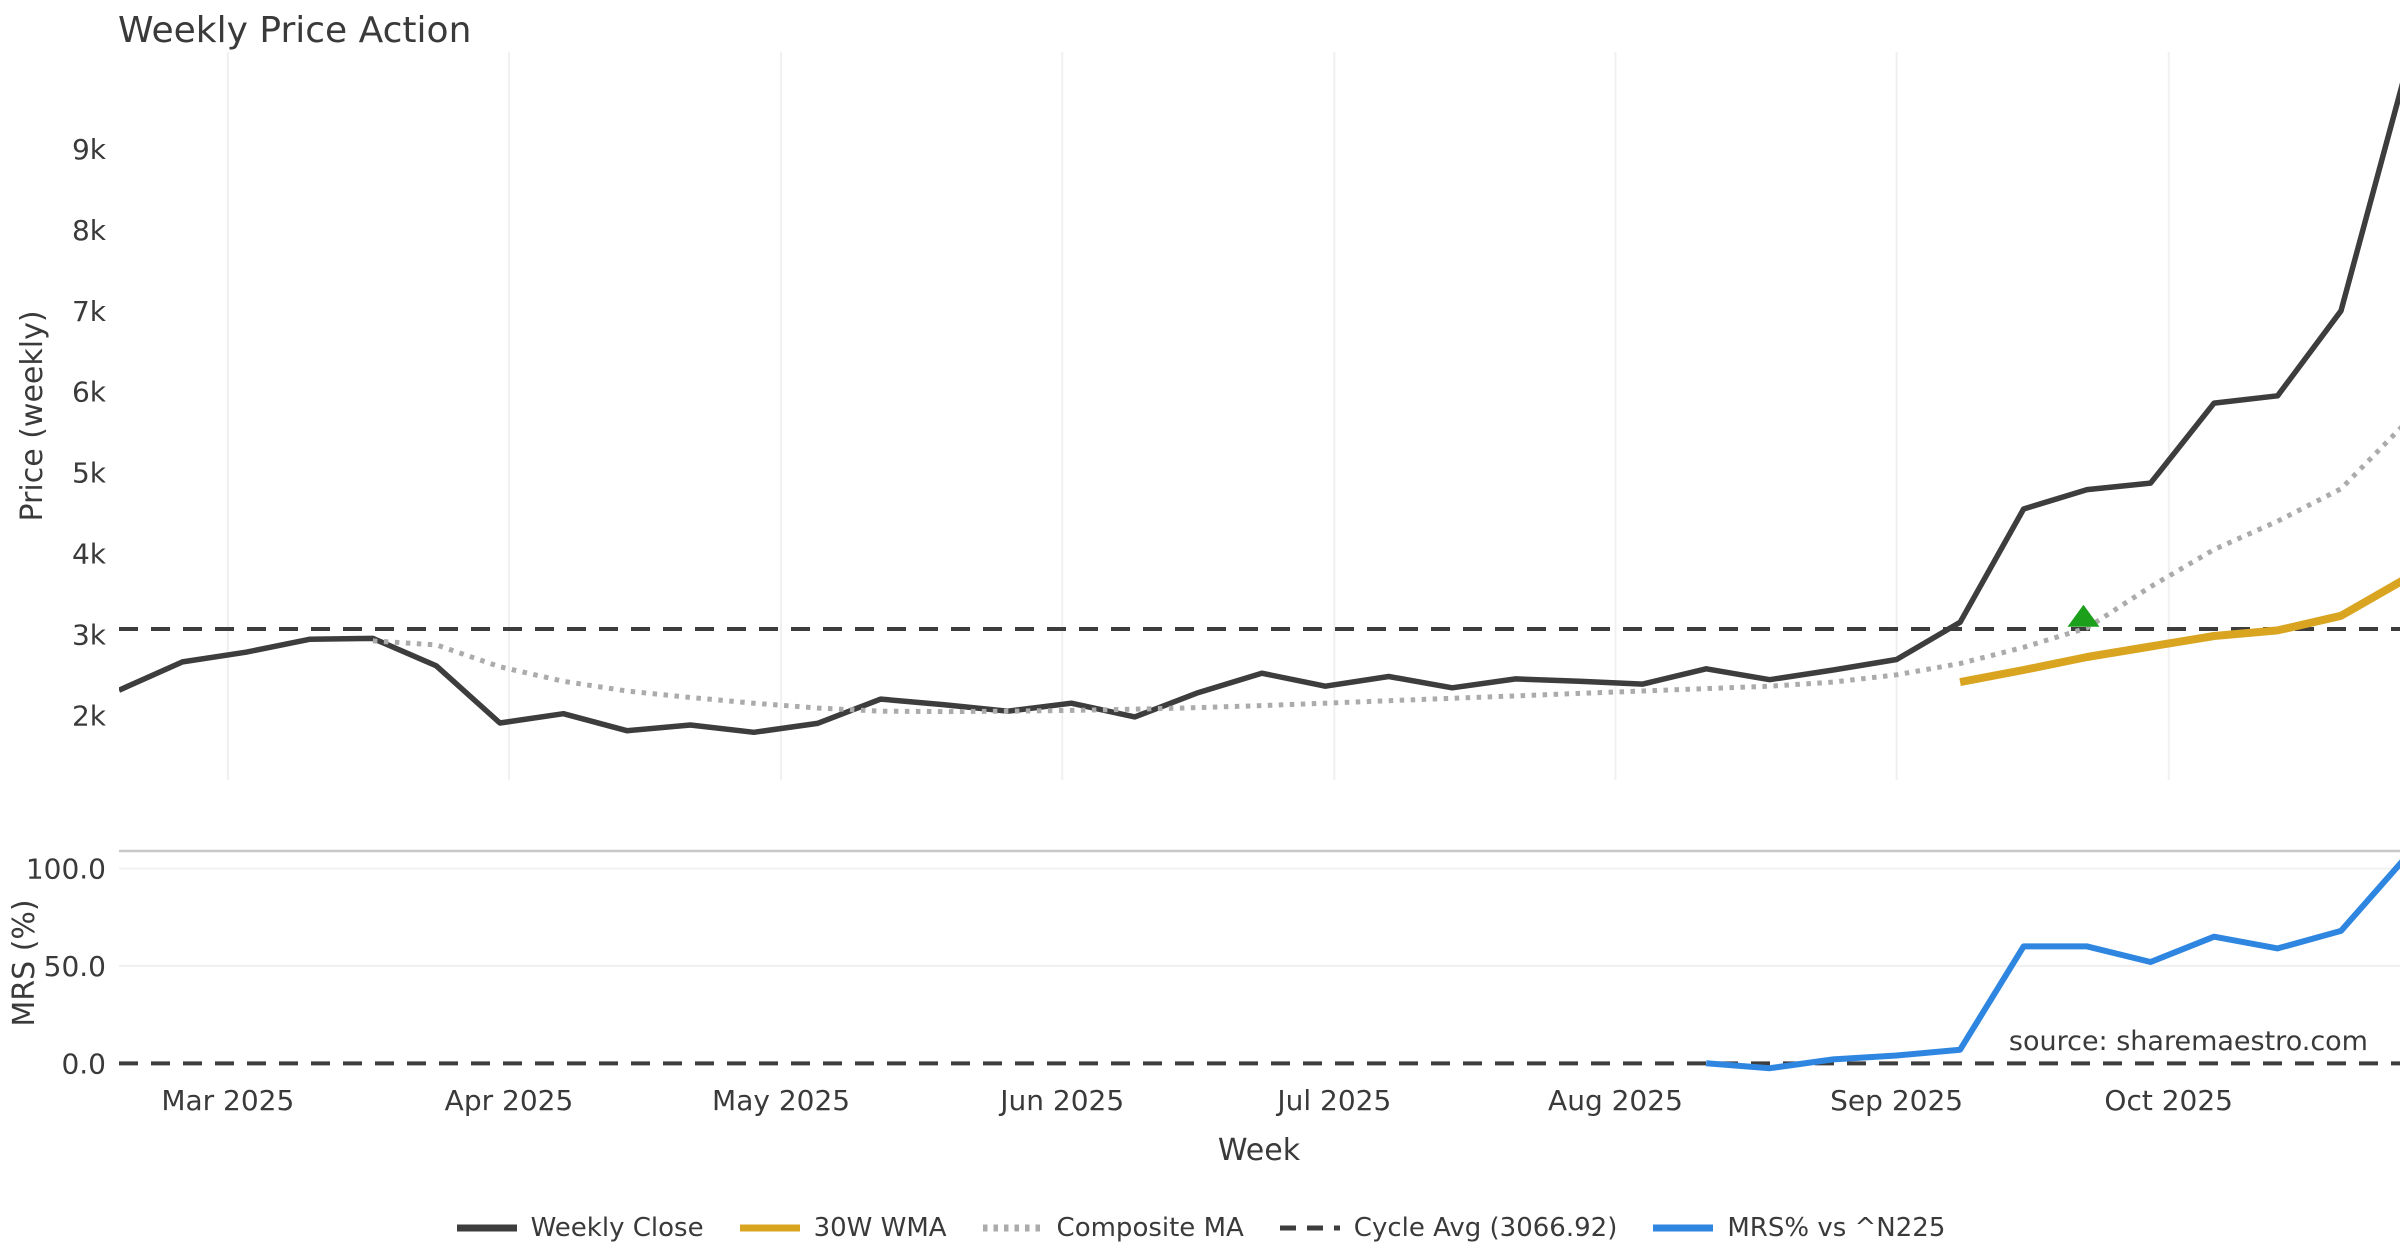  What do you see at coordinates (89, 230) in the screenshot?
I see `price-y-tick-label: 8k` at bounding box center [89, 230].